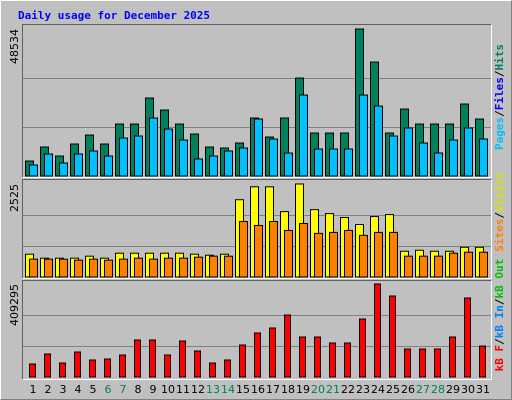 The image size is (512, 400). Describe the element at coordinates (499, 133) in the screenshot. I see `legend-entry: Pages` at that location.